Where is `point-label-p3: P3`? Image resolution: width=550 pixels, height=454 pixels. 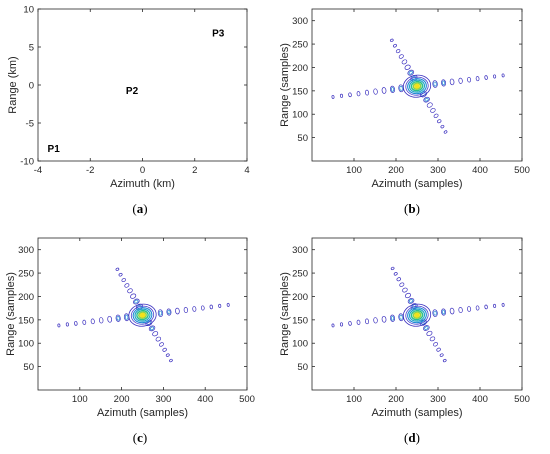
point-label-p3: P3 is located at coordinates (218, 33).